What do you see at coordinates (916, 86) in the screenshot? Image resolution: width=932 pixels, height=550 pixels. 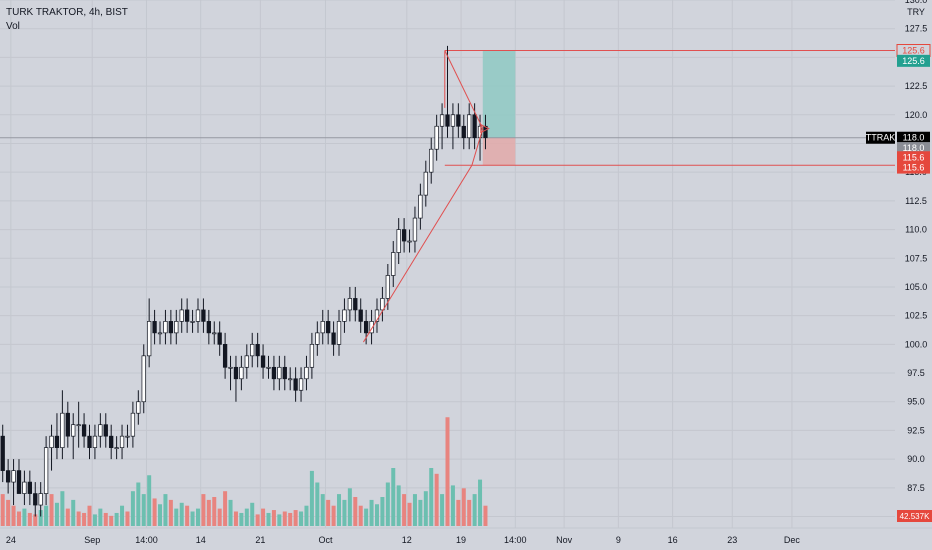 I see `y-tick-label: 122.5` at bounding box center [916, 86].